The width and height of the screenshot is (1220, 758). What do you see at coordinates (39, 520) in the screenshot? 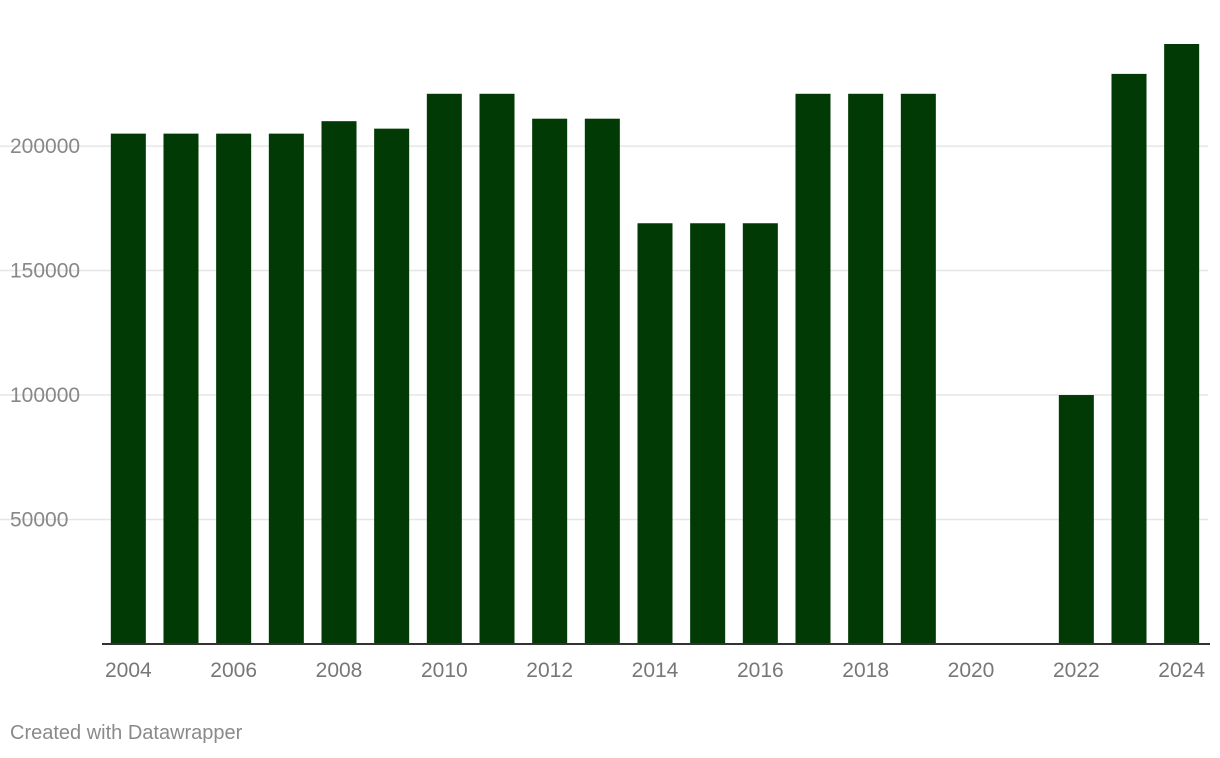
I see `y-tick-label: 50000` at bounding box center [39, 520].